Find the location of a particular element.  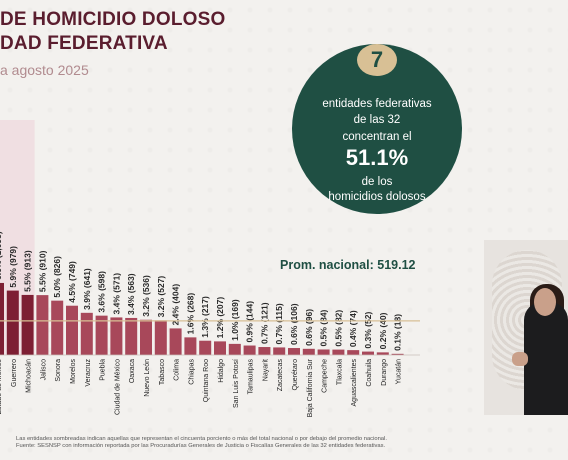

data-label-3: 5.5% (910) is located at coordinates (42, 271).